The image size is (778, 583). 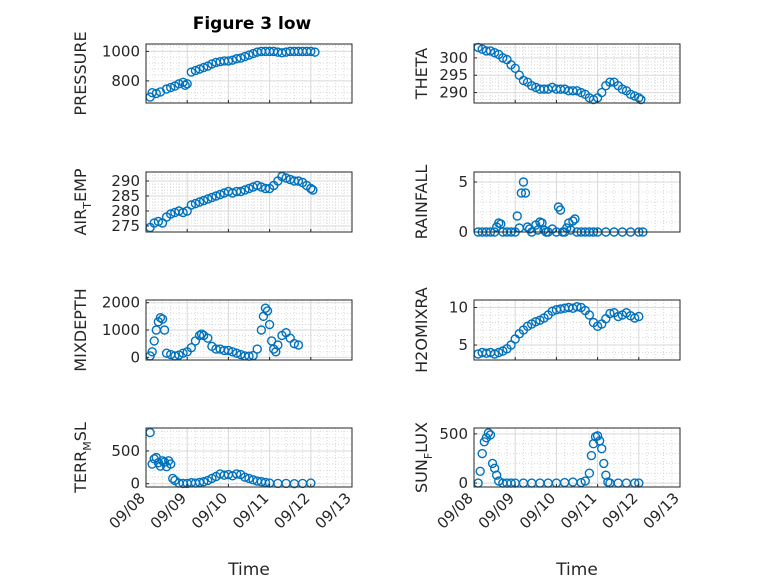 What do you see at coordinates (453, 58) in the screenshot?
I see `y-tick-label: 300` at bounding box center [453, 58].